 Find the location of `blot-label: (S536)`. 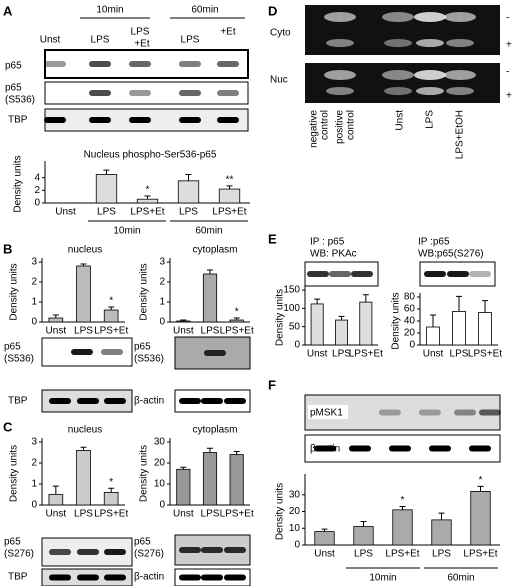

blot-label: (S536) is located at coordinates (19, 359).